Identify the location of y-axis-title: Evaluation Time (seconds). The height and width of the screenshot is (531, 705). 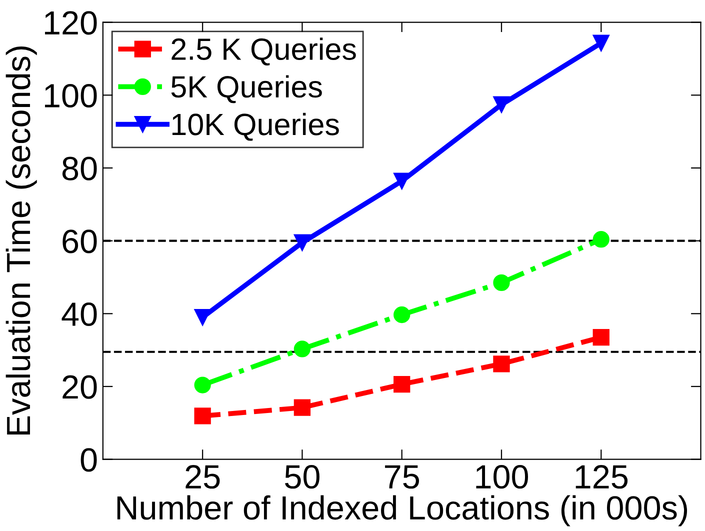
(21, 240).